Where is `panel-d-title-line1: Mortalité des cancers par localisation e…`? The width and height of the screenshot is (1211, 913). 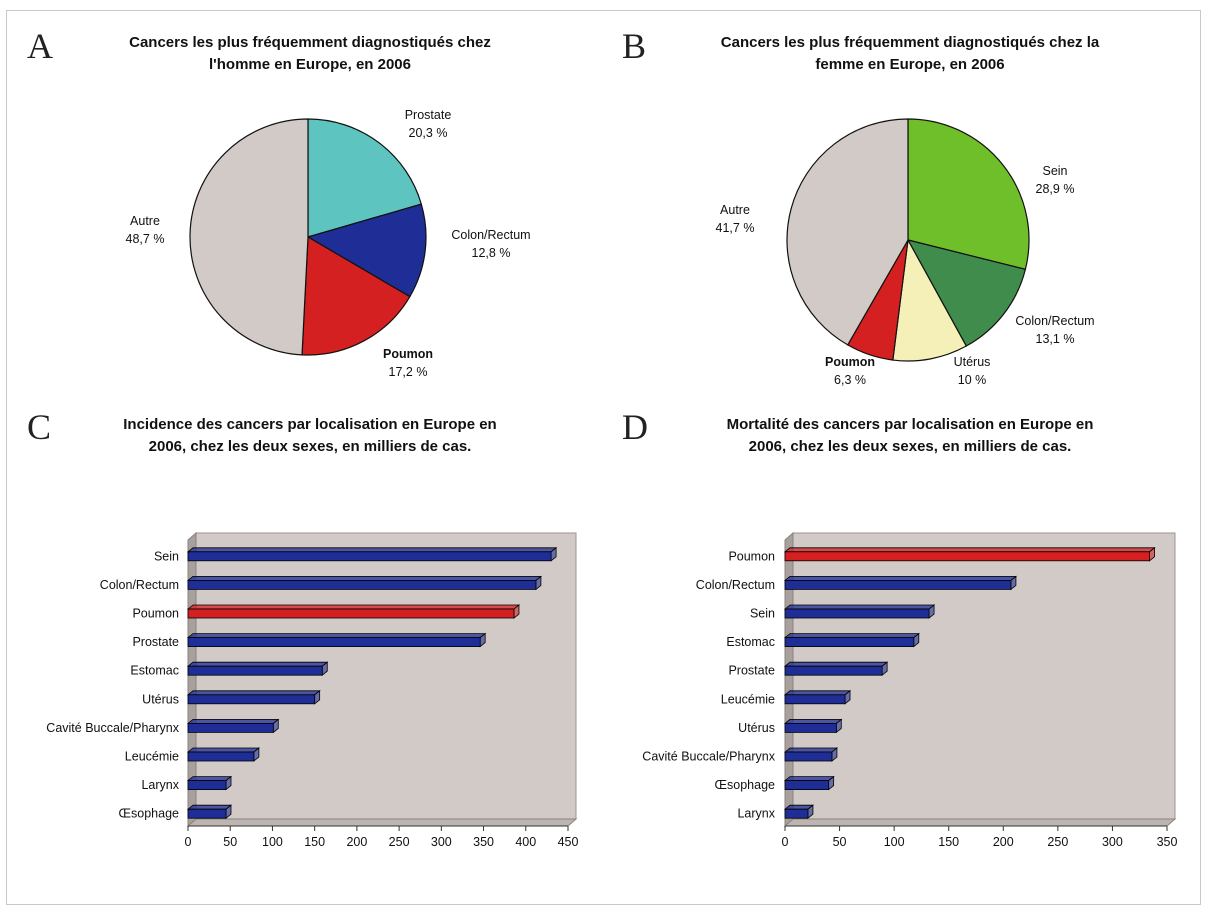
panel-d-title-line1: Mortalité des cancers par localisation e… is located at coordinates (910, 424).